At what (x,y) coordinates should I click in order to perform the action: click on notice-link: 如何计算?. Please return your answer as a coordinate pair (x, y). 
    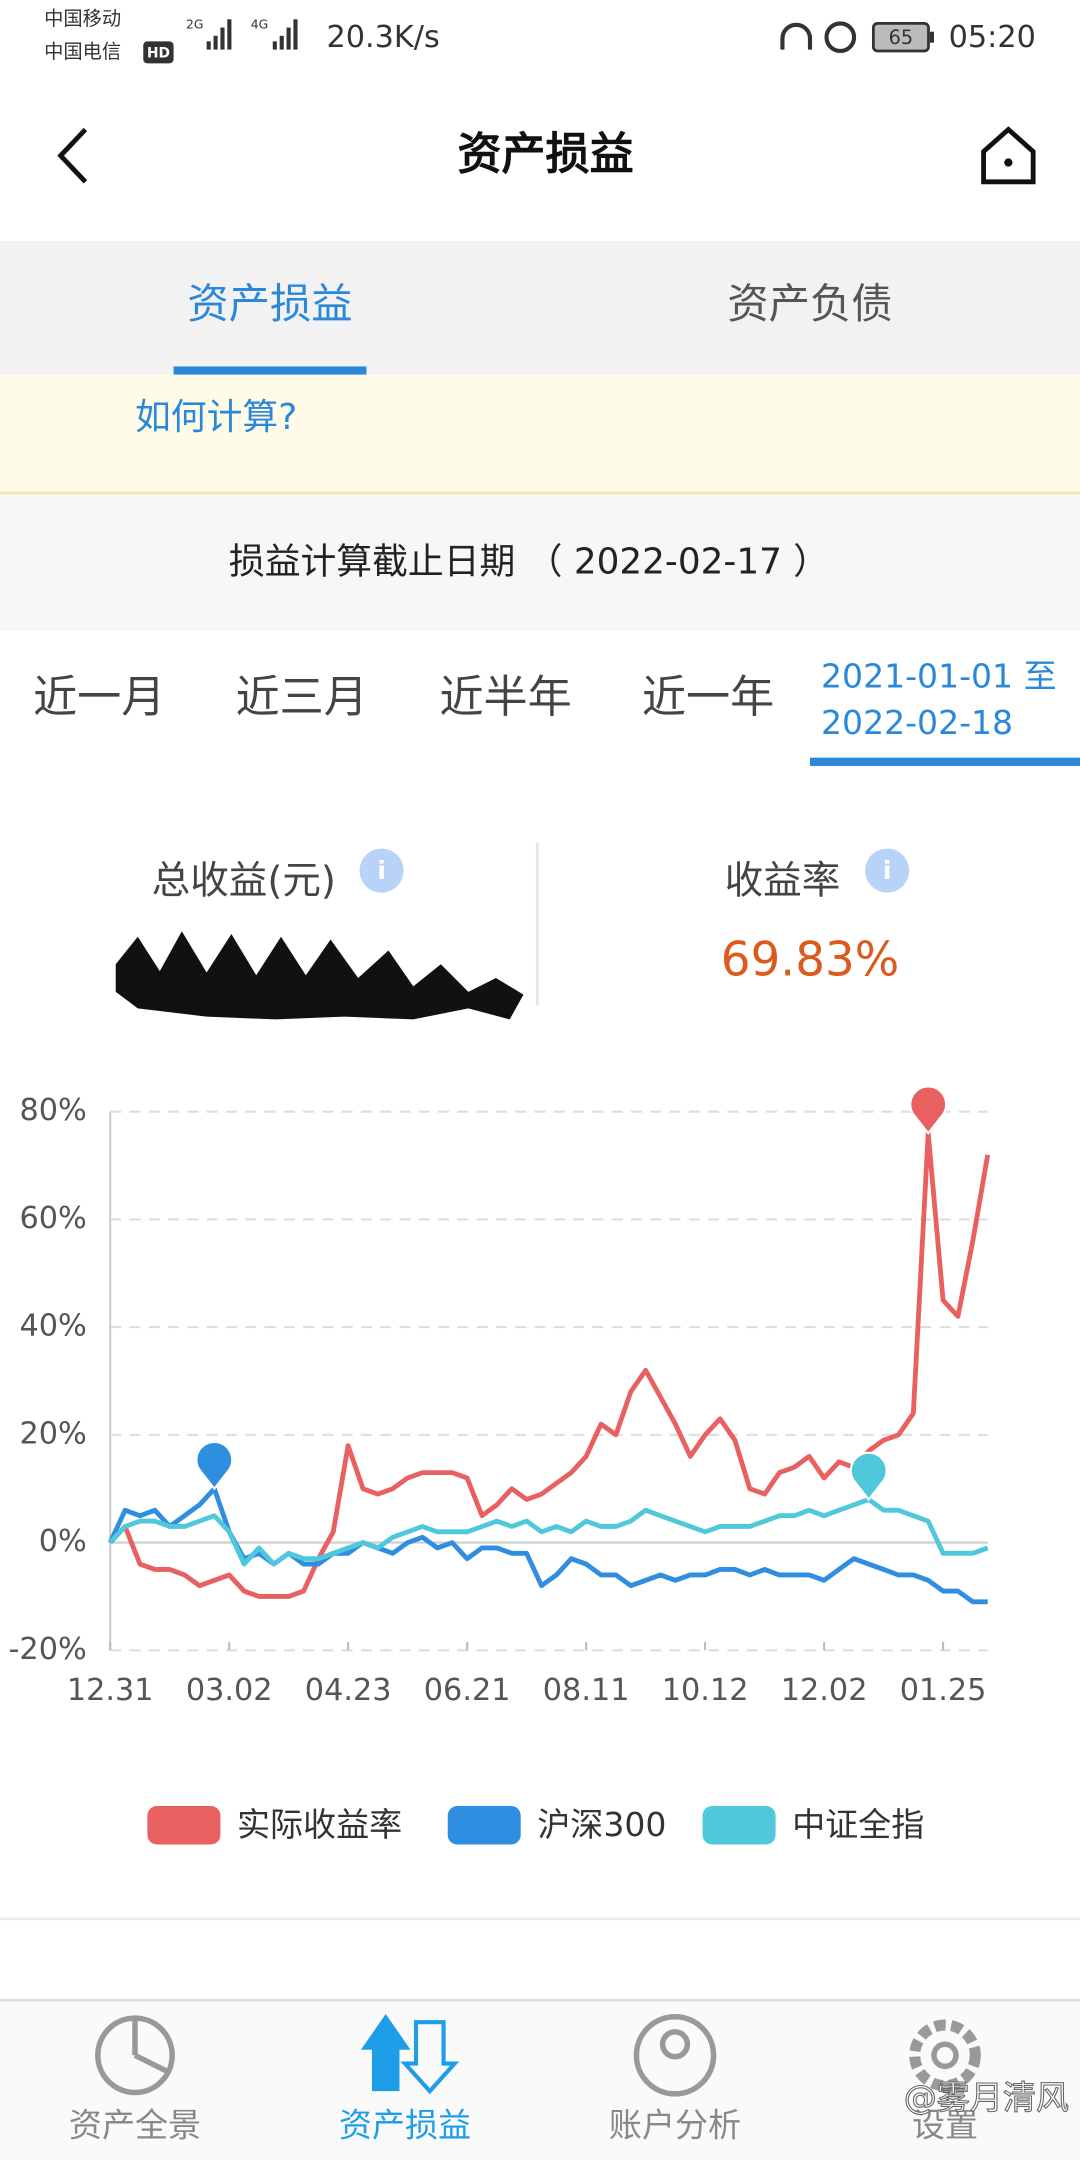
    Looking at the image, I should click on (216, 417).